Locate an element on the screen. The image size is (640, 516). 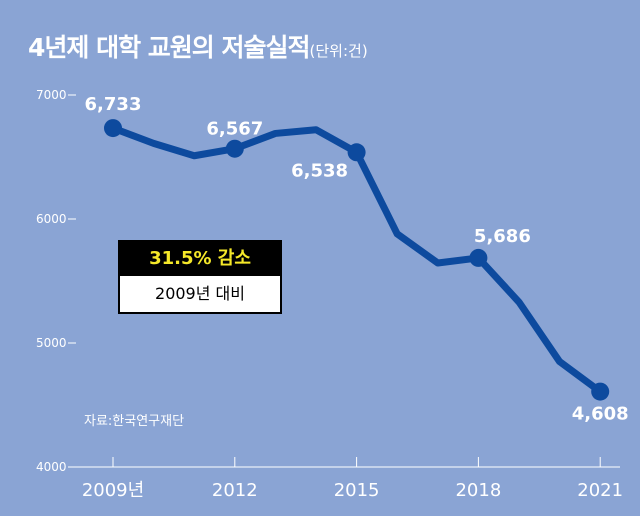
x-tick-label: 2018 is located at coordinates (478, 490).